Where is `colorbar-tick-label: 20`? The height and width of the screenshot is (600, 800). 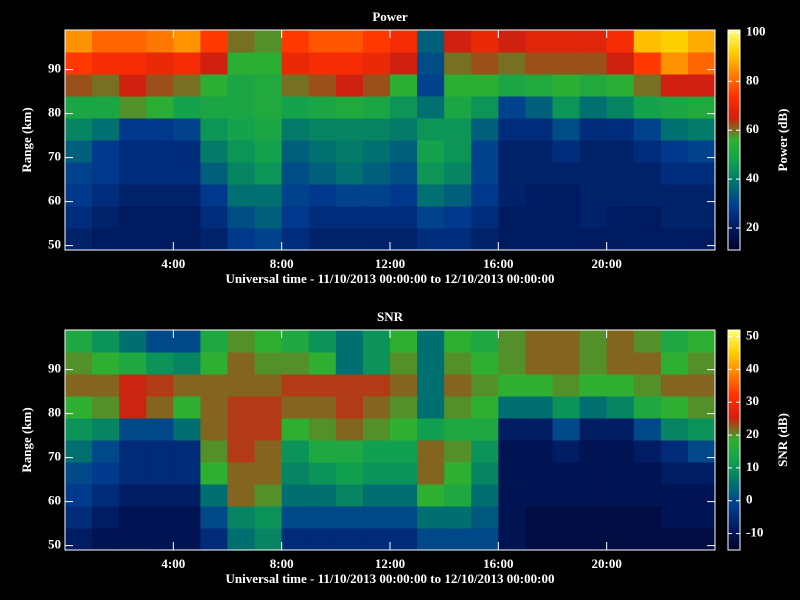 colorbar-tick-label: 20 is located at coordinates (752, 226).